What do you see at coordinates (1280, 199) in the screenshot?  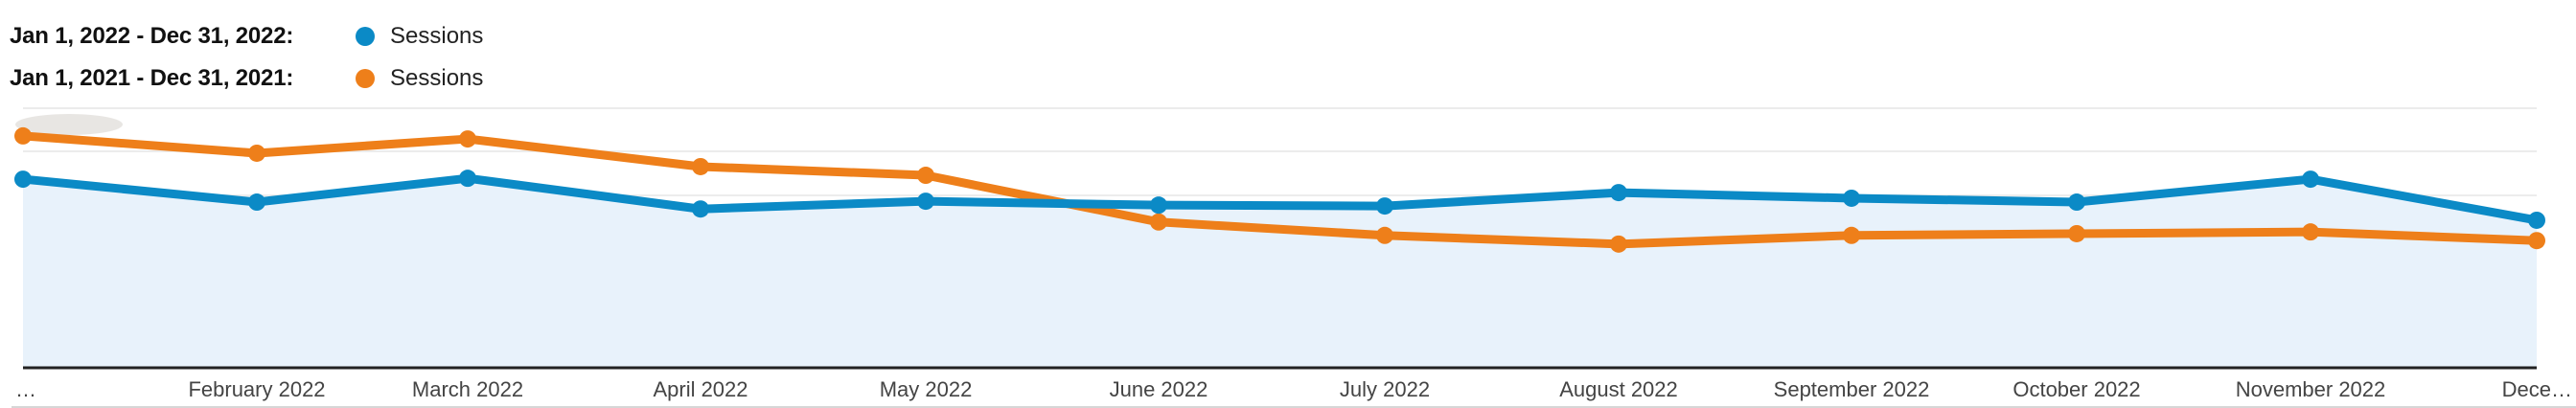 I see `series-2022-line` at bounding box center [1280, 199].